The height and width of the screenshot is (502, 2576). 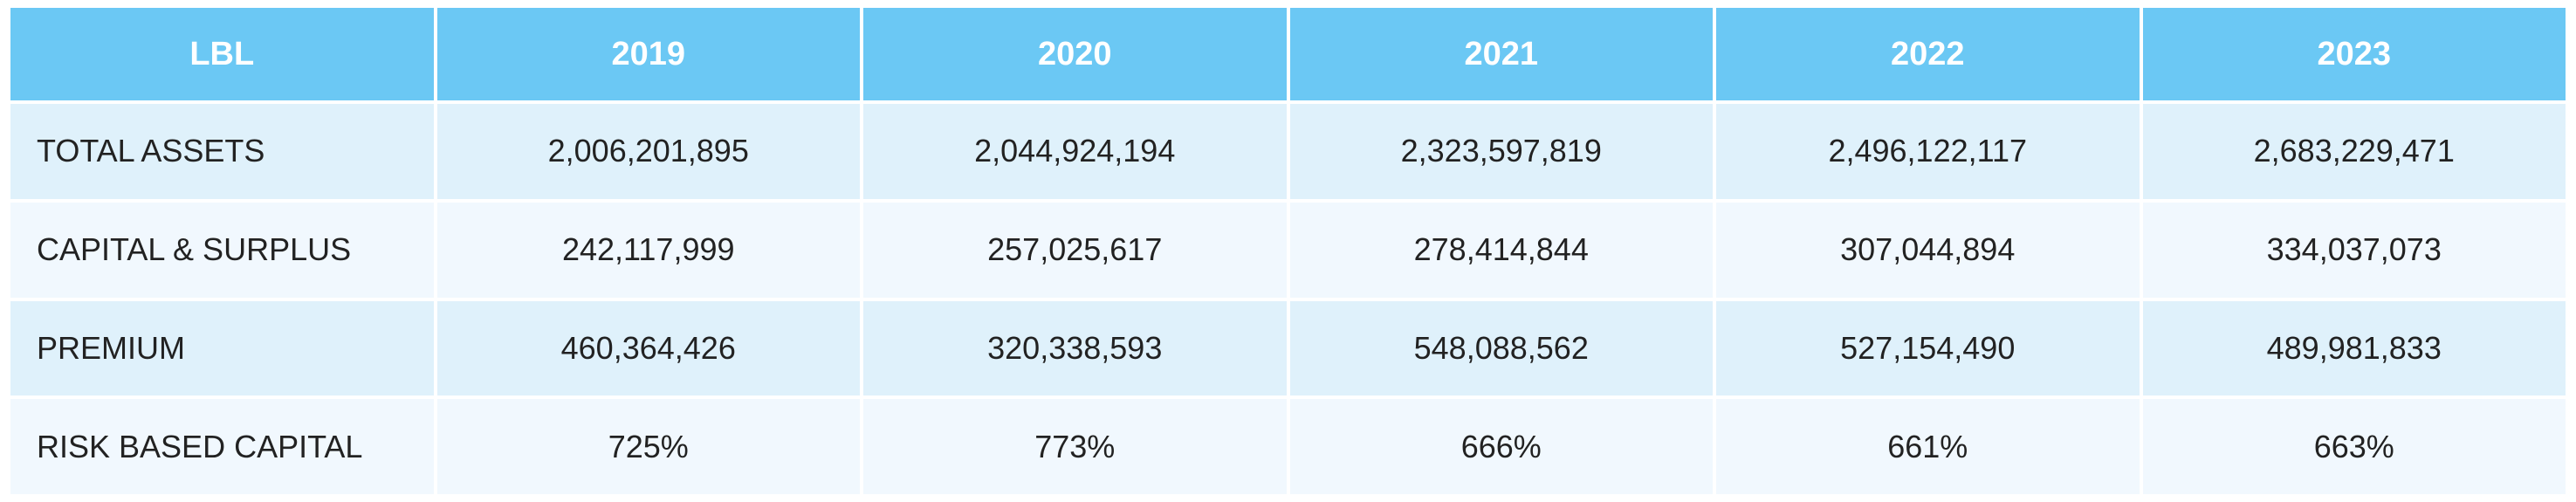 I want to click on table-cell: 661%, so click(x=1928, y=447).